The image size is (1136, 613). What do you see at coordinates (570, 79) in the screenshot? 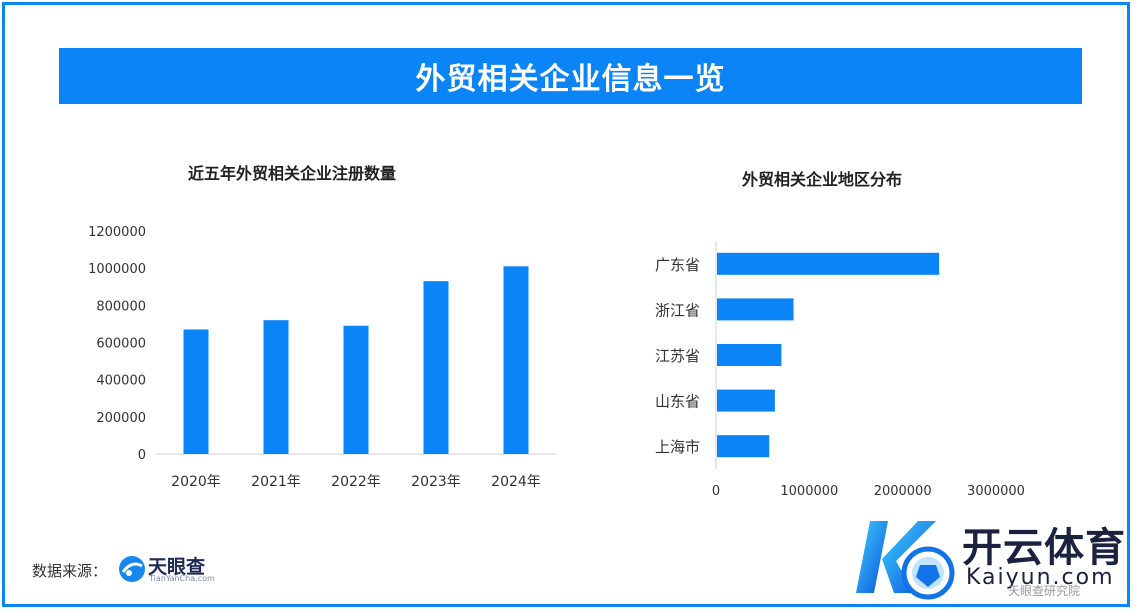
I see `page-title: 外贸相关企业信息一览` at bounding box center [570, 79].